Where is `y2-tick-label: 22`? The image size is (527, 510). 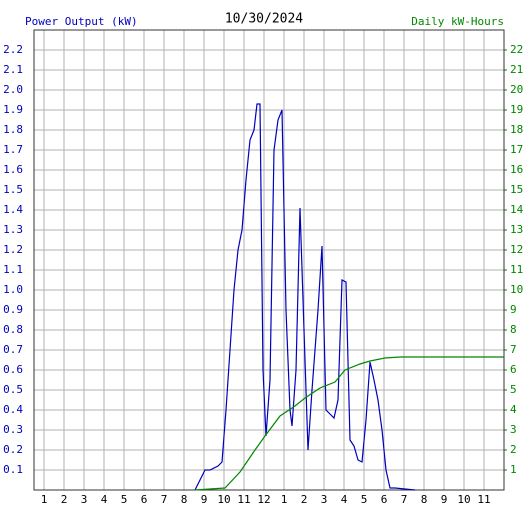 y2-tick-label: 22 is located at coordinates (516, 49).